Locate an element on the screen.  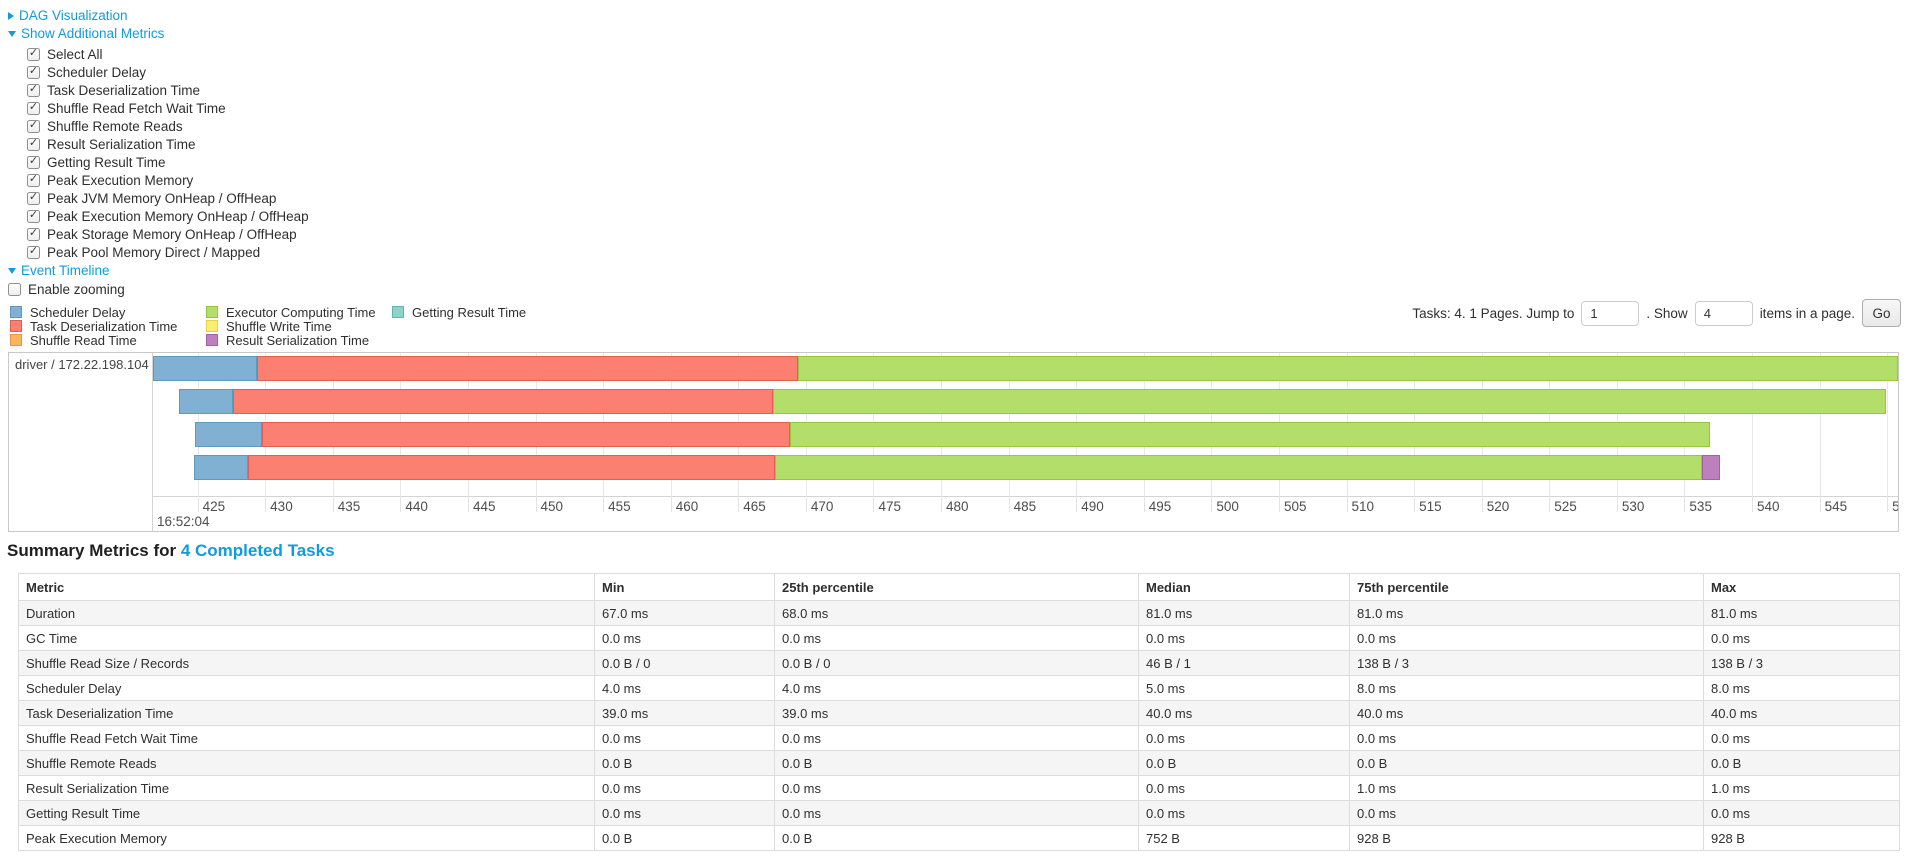
metric-checkbox-row: Peak Pool Memory Direct / Mapped is located at coordinates (168, 252).